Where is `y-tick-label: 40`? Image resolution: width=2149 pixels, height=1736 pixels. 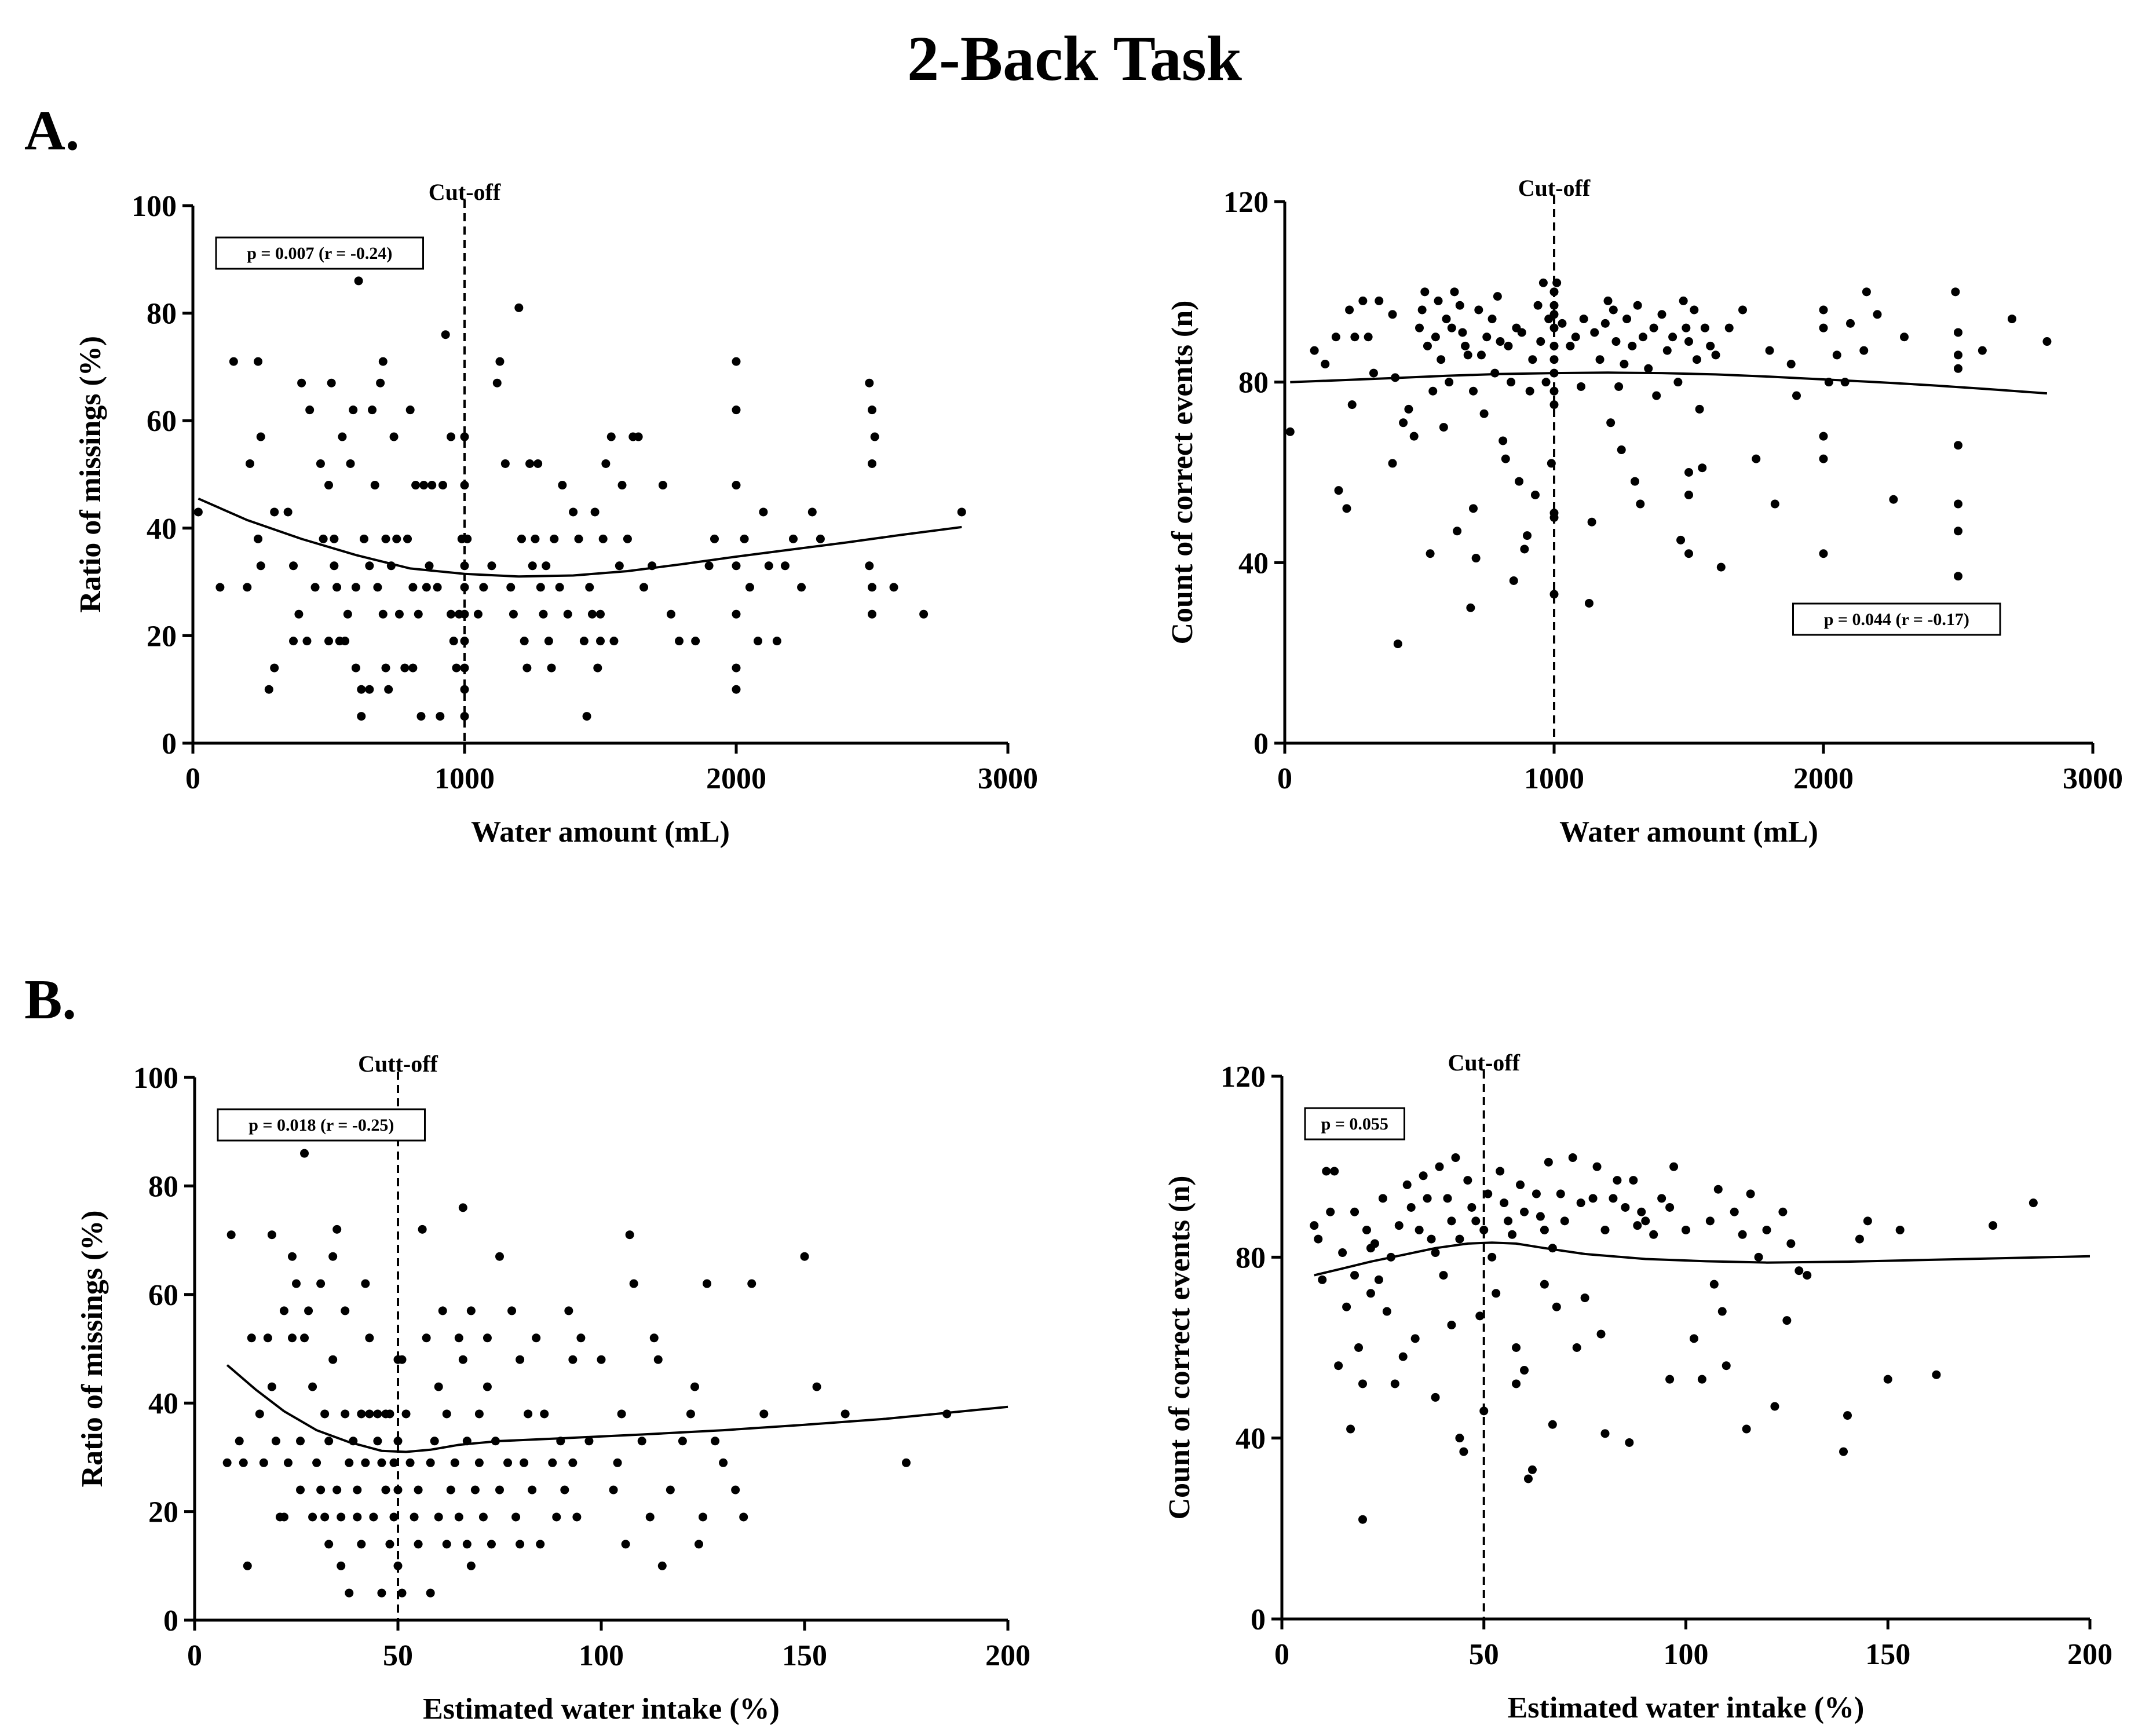 y-tick-label: 40 is located at coordinates (163, 1404).